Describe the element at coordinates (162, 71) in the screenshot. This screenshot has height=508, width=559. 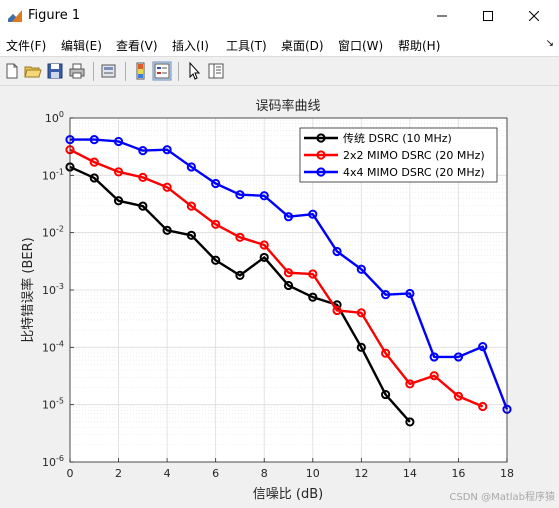
I see `legend-icon` at that location.